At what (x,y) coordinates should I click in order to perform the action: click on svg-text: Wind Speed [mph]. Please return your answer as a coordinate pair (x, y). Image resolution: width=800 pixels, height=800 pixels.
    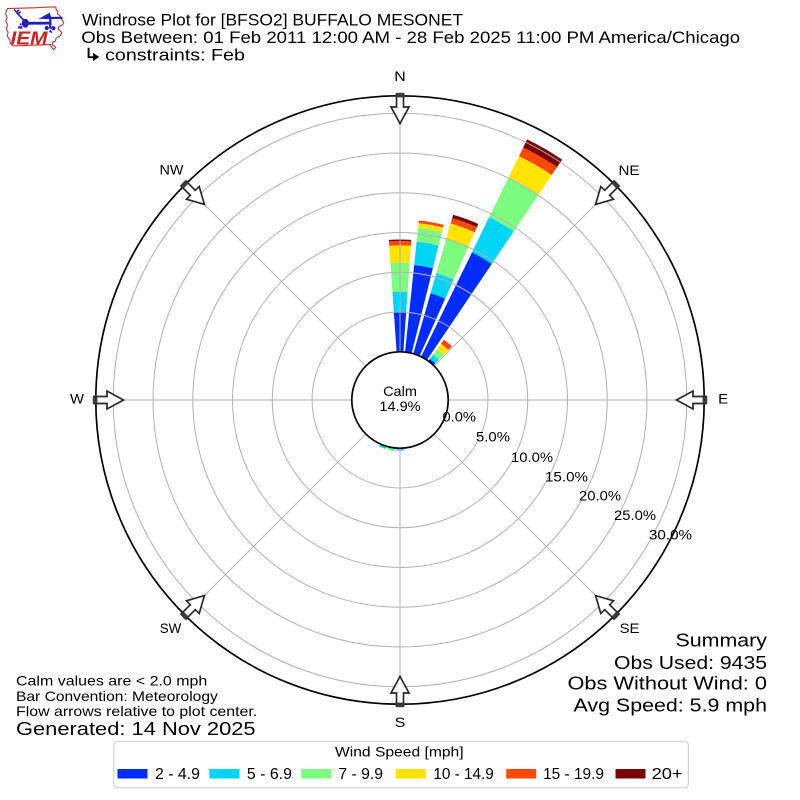
    Looking at the image, I should click on (399, 752).